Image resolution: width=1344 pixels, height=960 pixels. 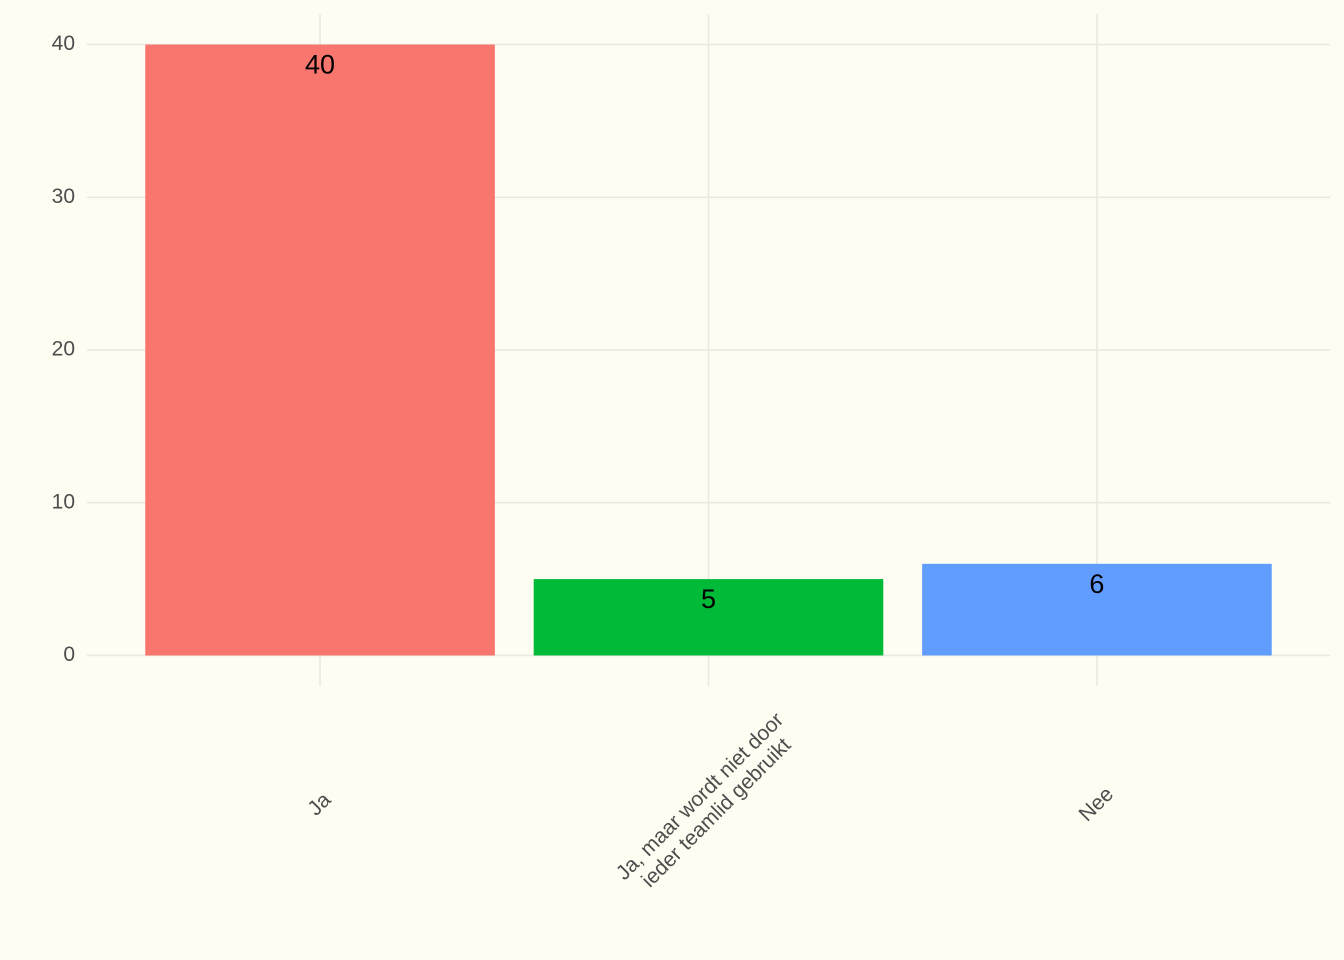 I want to click on value-label: 5, so click(x=708, y=599).